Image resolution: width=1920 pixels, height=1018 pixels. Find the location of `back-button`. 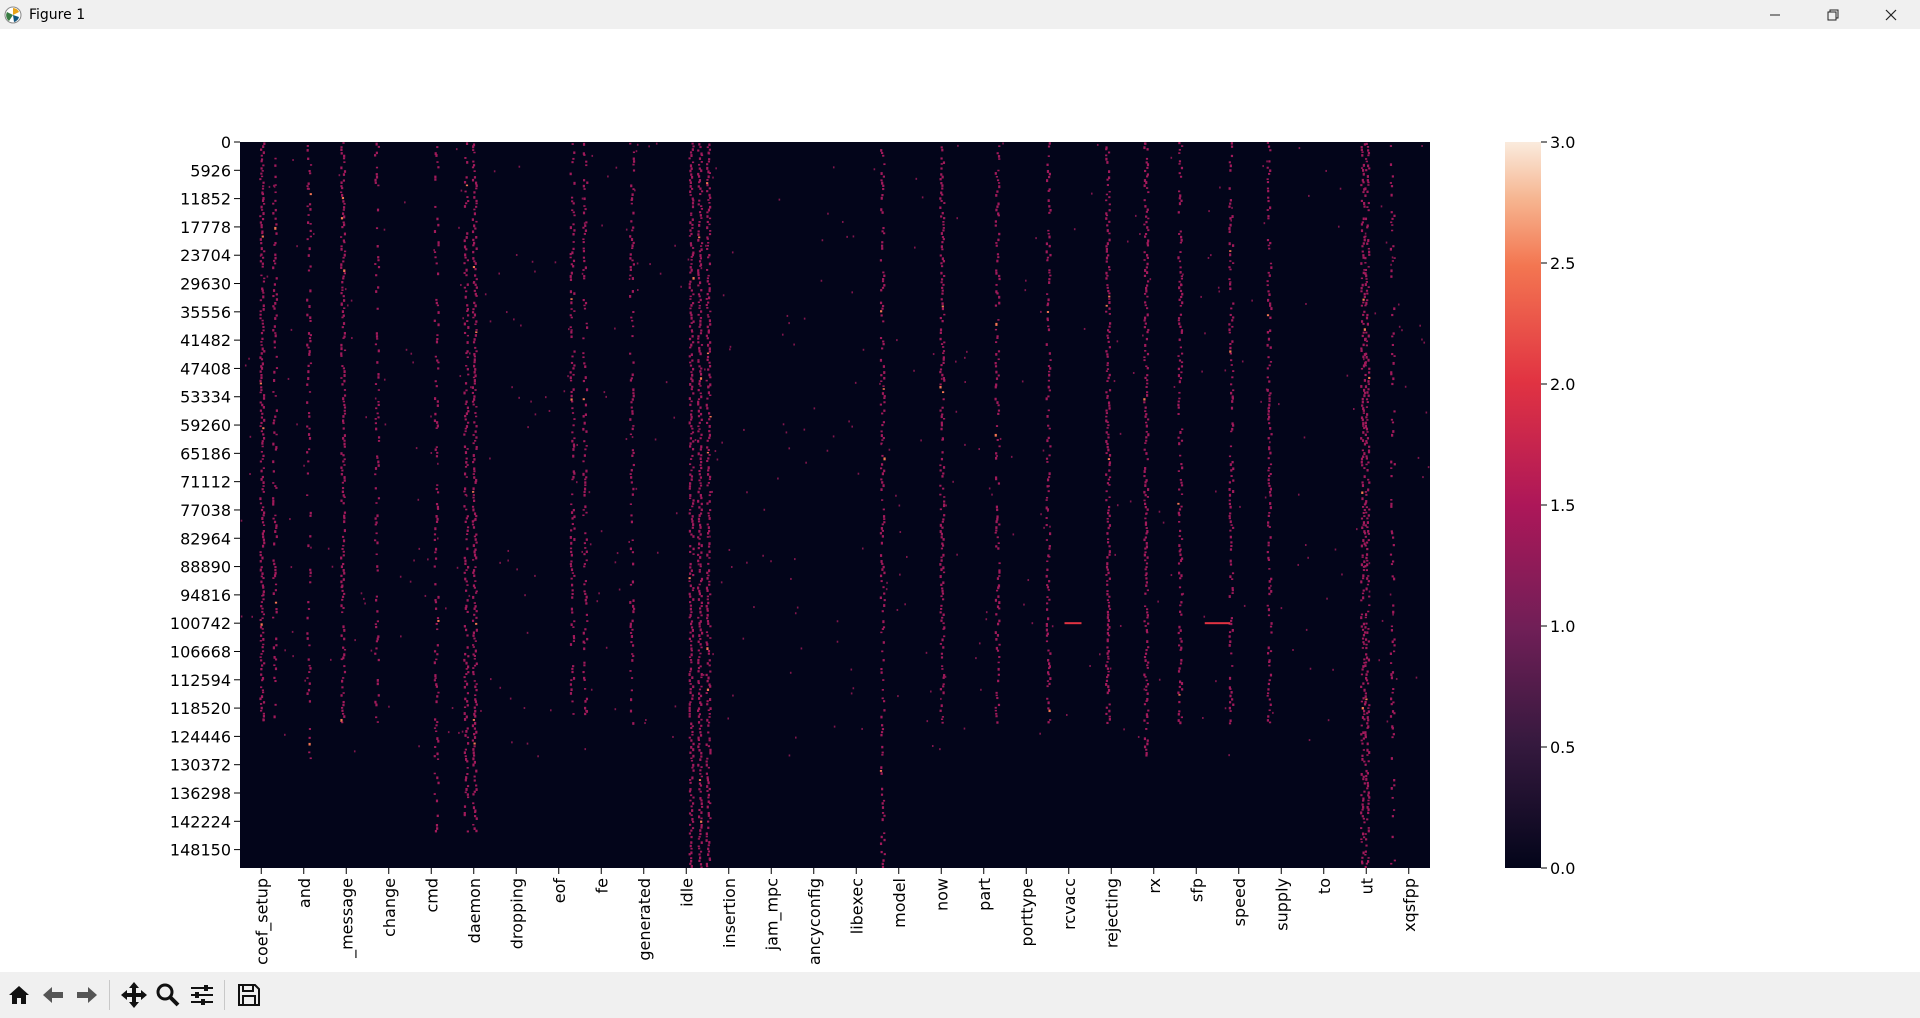

back-button is located at coordinates (53, 995).